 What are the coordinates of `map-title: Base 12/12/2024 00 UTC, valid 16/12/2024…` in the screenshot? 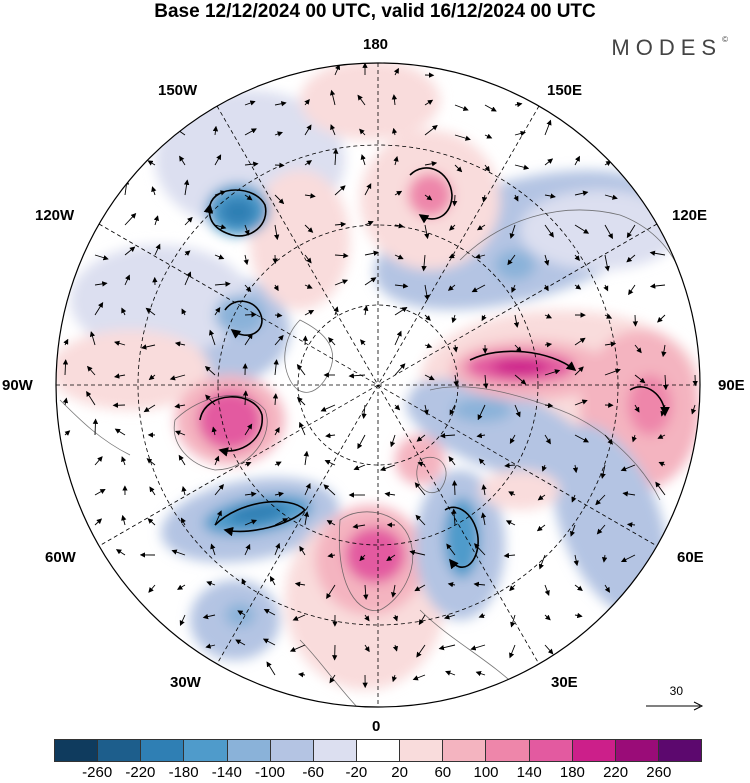 It's located at (375, 11).